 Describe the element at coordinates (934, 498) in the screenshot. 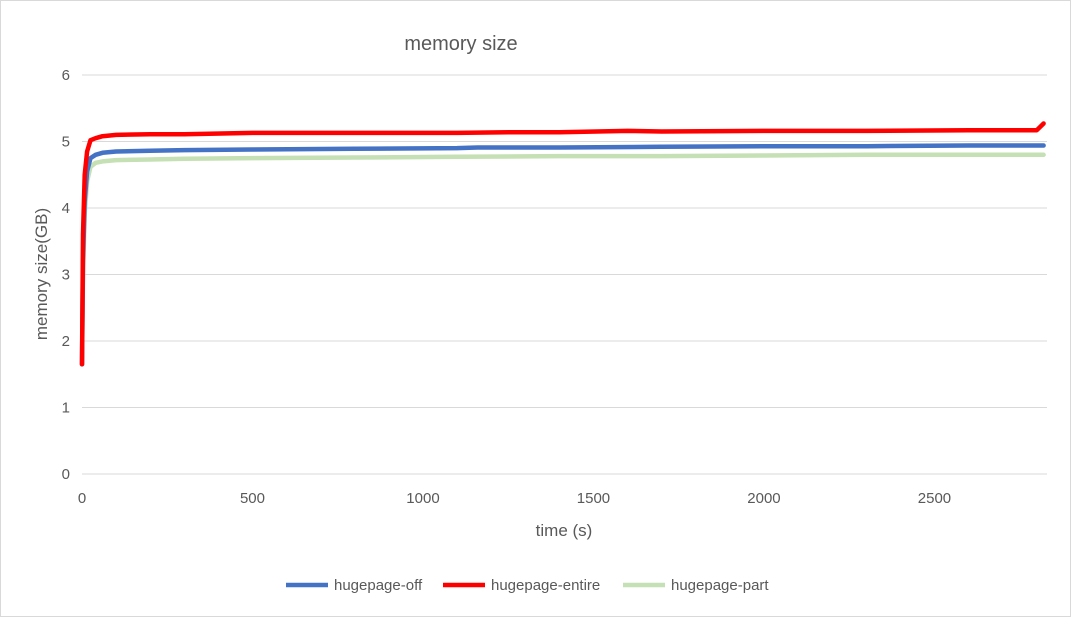

I see `x-tick-label: 2500` at that location.